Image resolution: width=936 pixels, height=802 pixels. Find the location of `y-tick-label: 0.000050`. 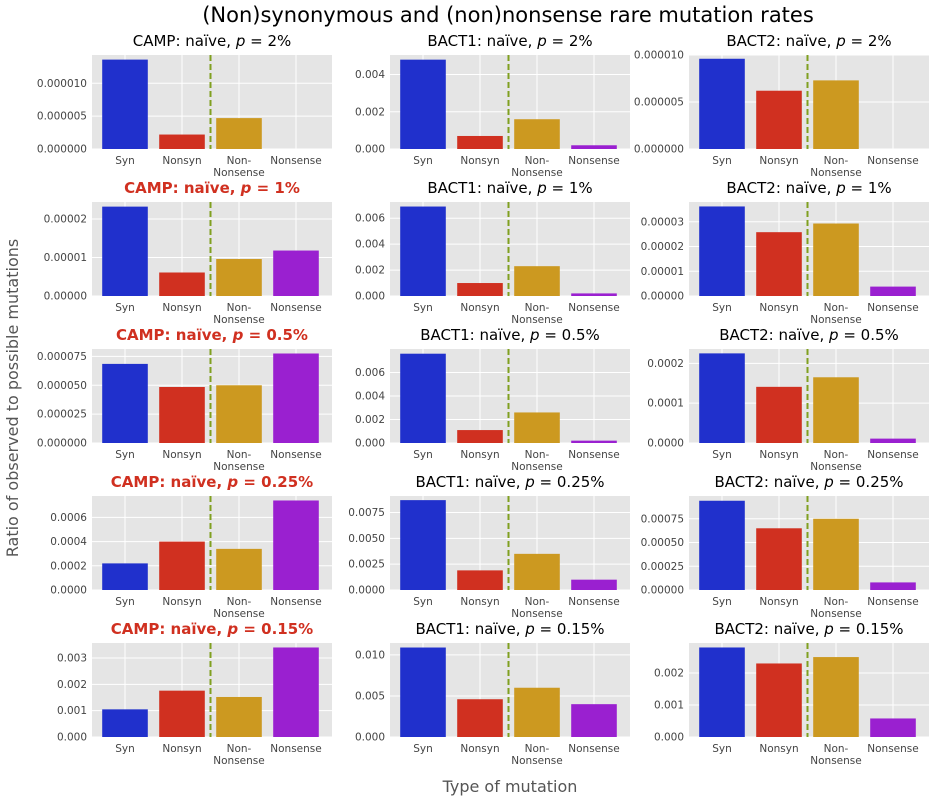

y-tick-label: 0.000050 is located at coordinates (62, 386).